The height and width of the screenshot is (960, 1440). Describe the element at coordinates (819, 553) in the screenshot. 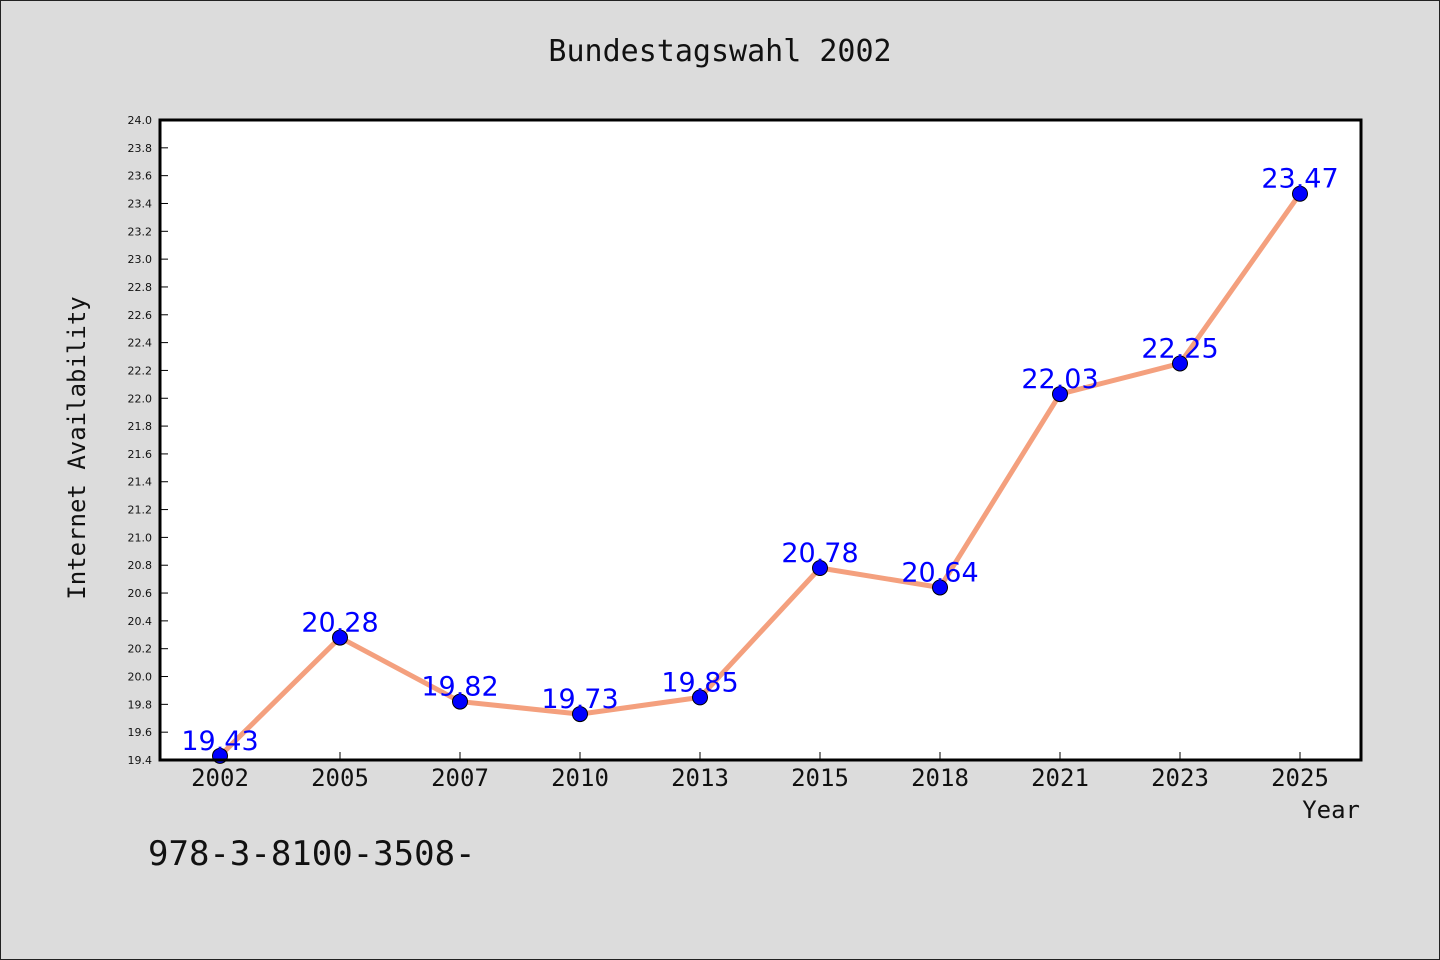

I see `data-label: 20.78` at that location.